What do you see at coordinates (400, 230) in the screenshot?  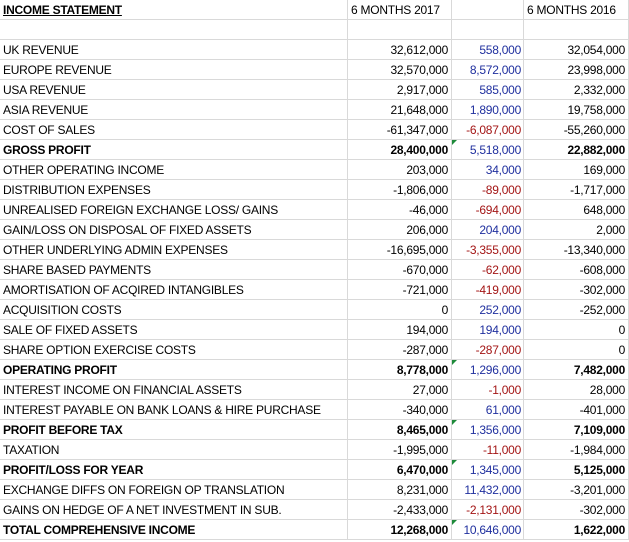 I see `value-2017: 206,000` at bounding box center [400, 230].